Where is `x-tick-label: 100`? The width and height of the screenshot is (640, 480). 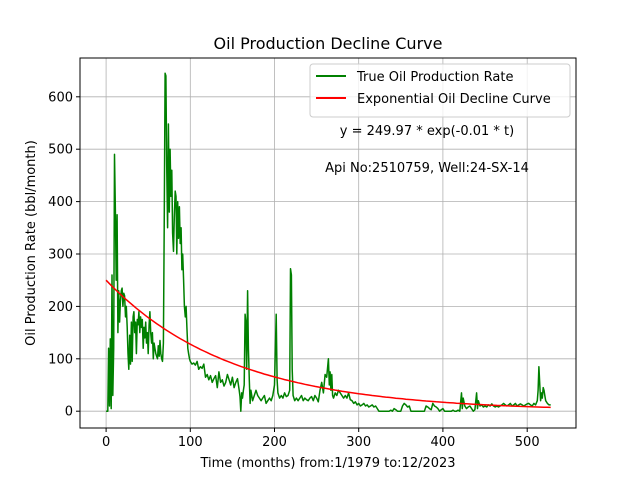 x-tick-label: 100 is located at coordinates (190, 442).